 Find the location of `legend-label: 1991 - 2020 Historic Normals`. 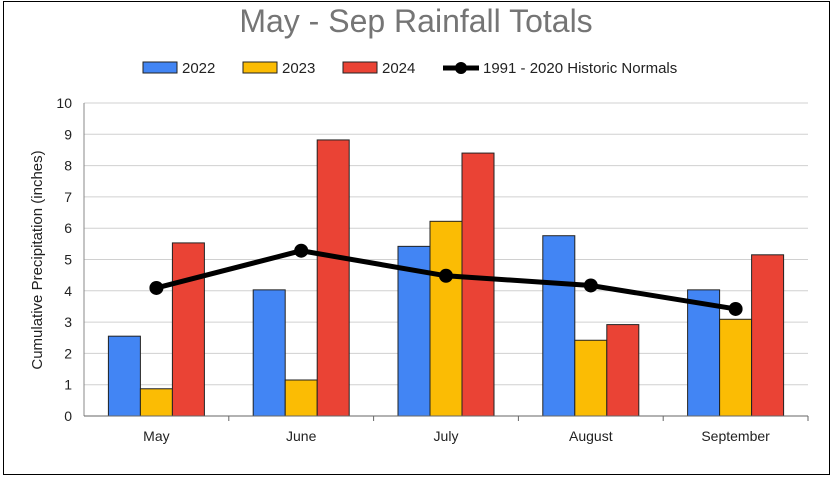

legend-label: 1991 - 2020 Historic Normals is located at coordinates (580, 68).